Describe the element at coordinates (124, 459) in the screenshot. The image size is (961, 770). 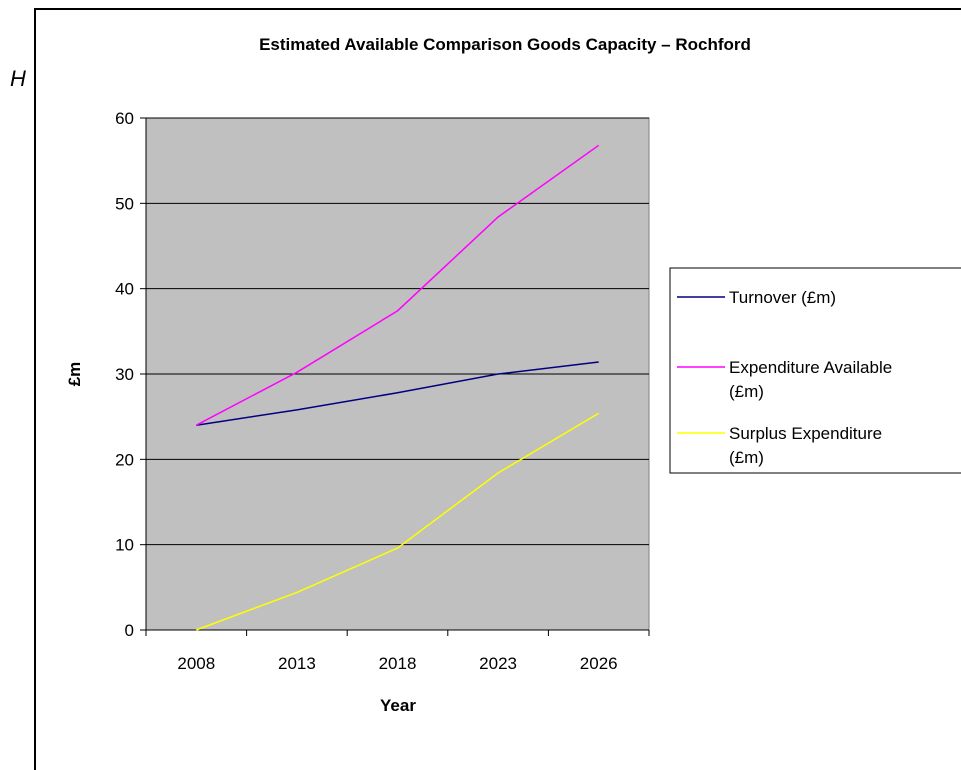
I see `y-tick-label: 20` at that location.